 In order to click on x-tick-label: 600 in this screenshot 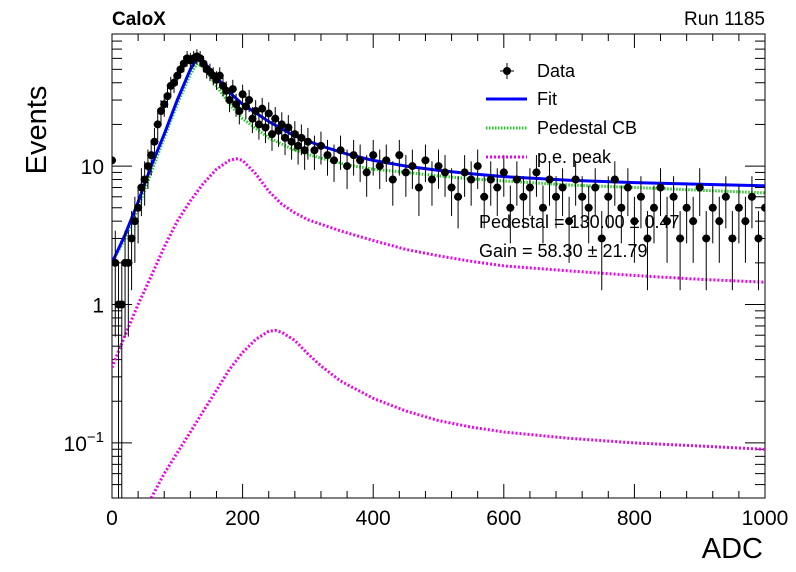, I will do `click(503, 518)`.